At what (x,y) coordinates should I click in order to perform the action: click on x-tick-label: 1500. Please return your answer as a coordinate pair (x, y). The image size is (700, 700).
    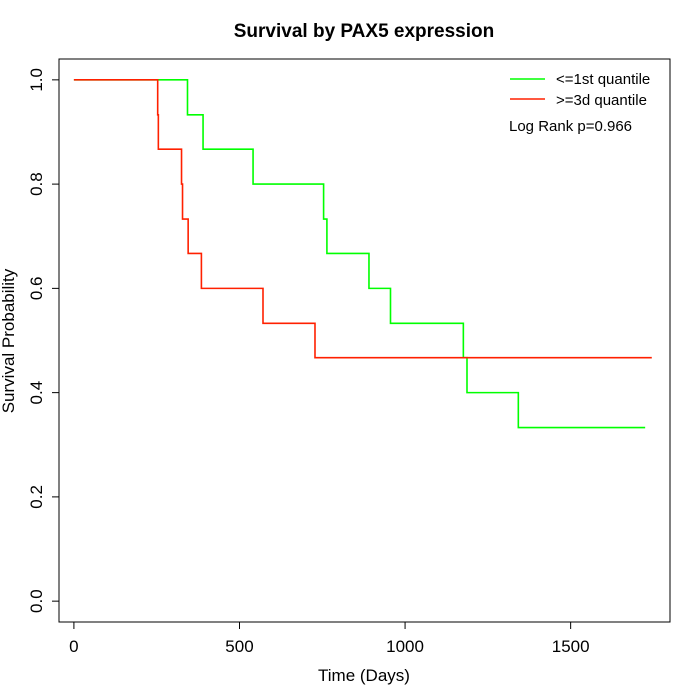
    Looking at the image, I should click on (571, 646).